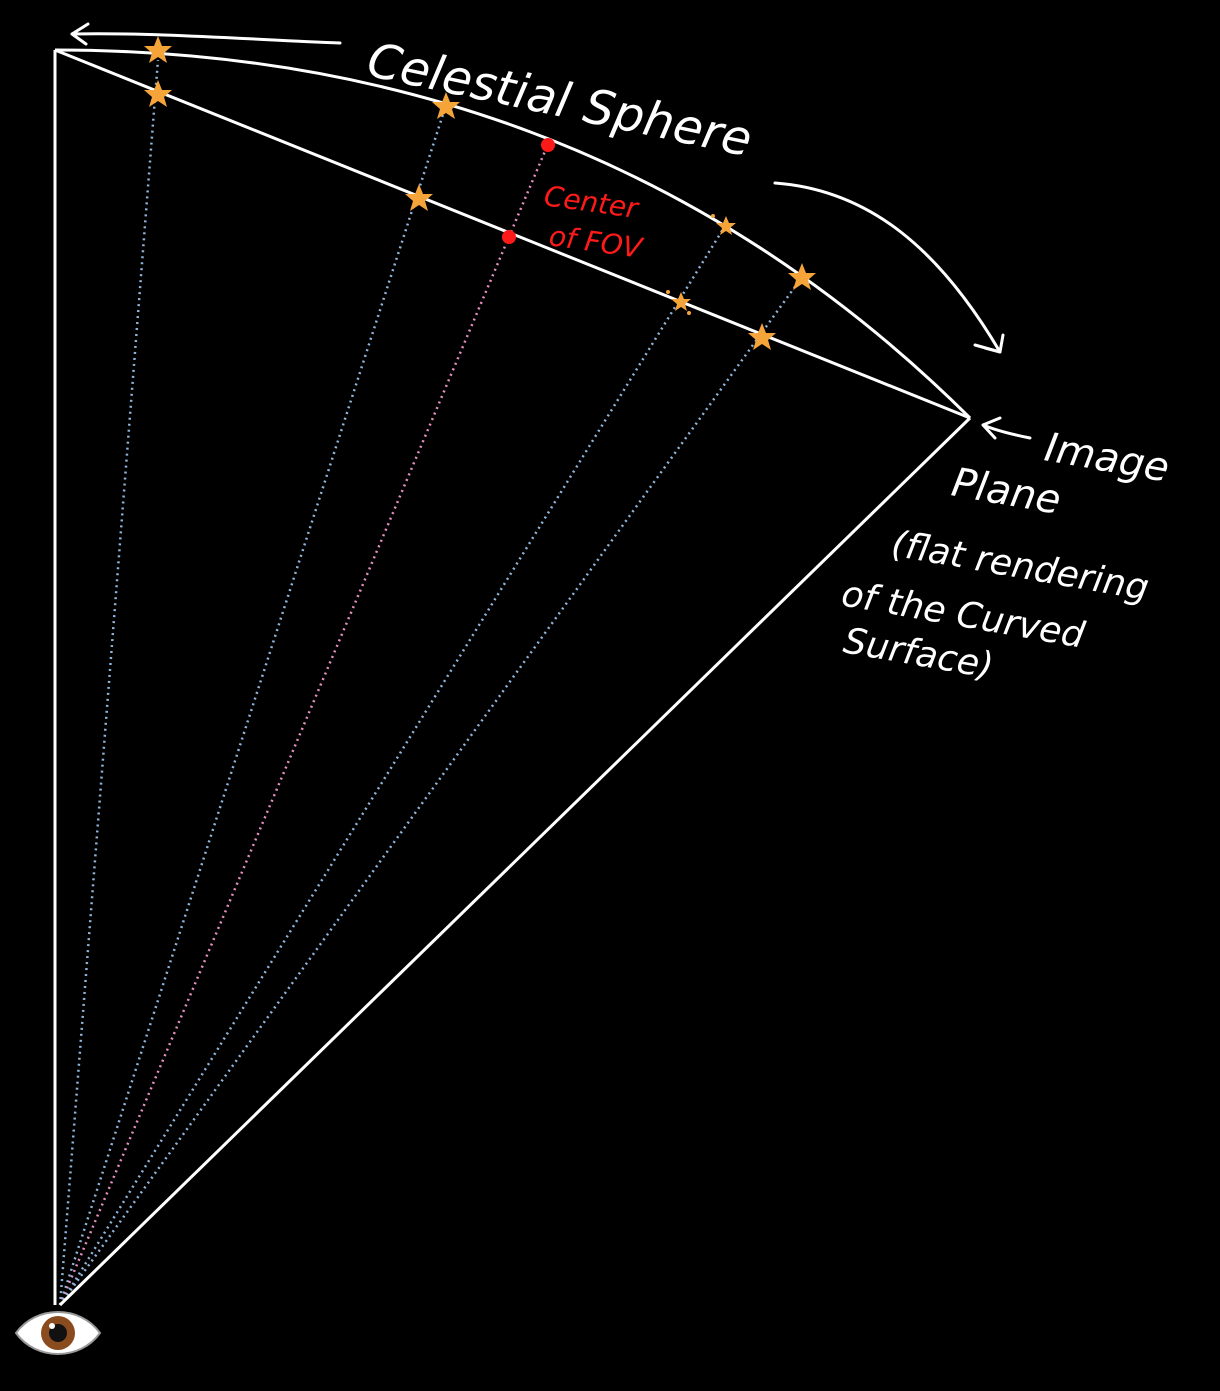 This screenshot has height=1391, width=1220. What do you see at coordinates (509, 237) in the screenshot?
I see `center-point-plane` at bounding box center [509, 237].